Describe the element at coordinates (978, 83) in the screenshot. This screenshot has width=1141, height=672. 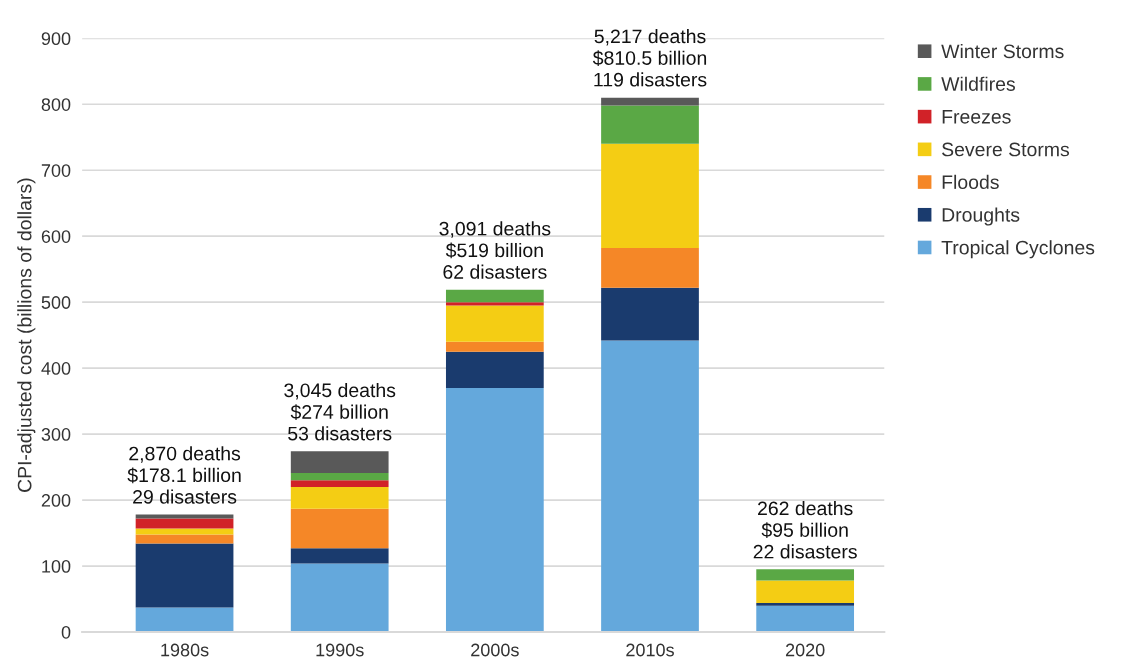
I see `legend-label: Wildfires` at that location.